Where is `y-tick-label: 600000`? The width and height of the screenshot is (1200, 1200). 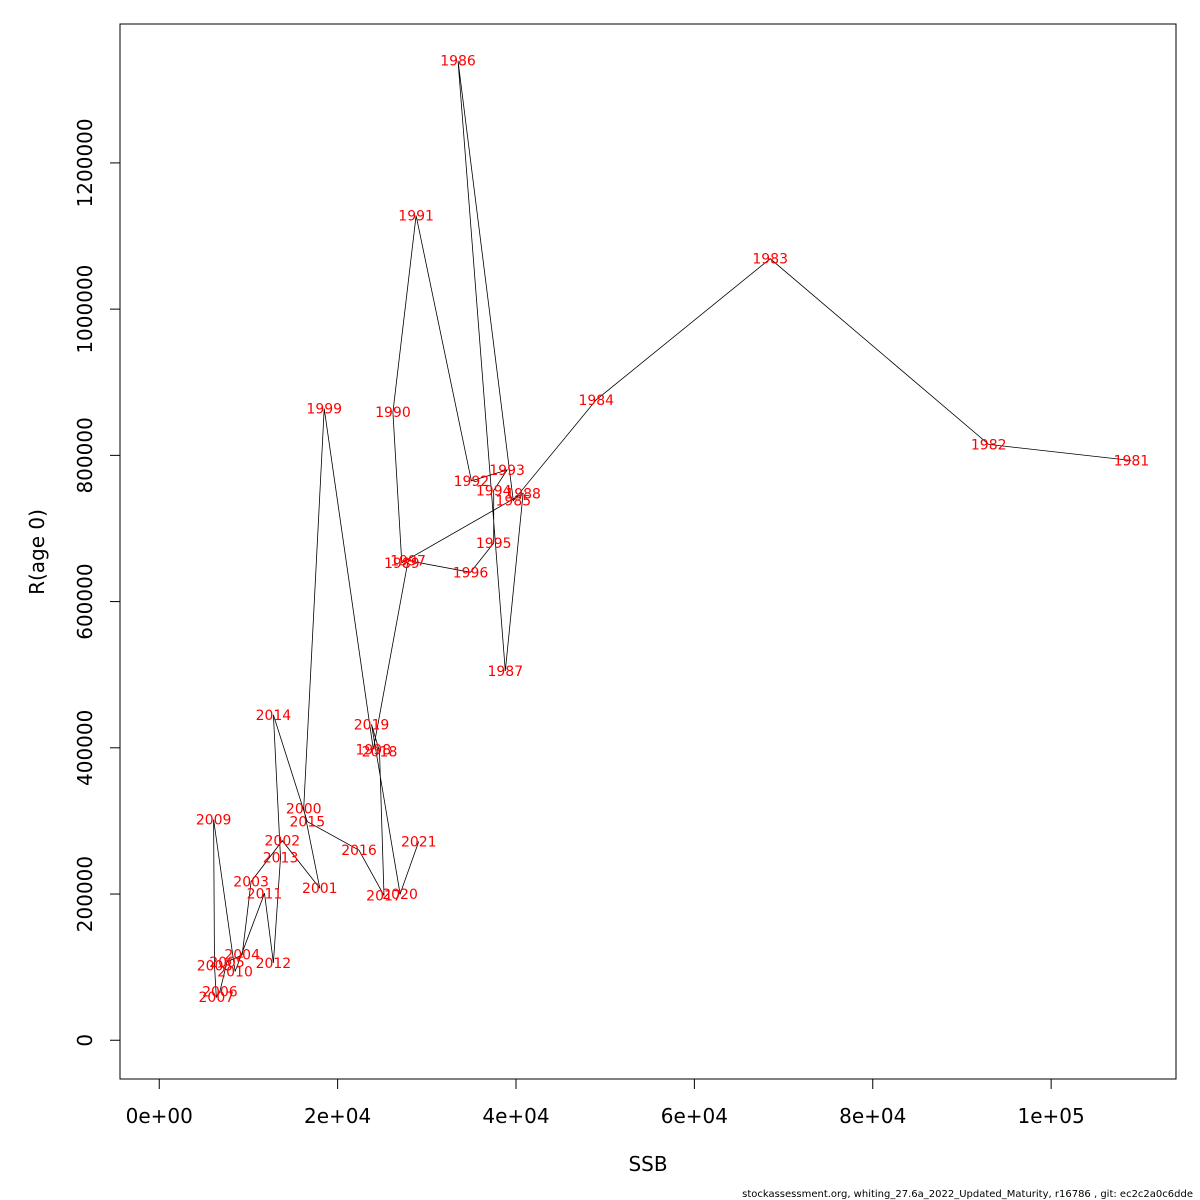 y-tick-label: 600000 is located at coordinates (85, 601).